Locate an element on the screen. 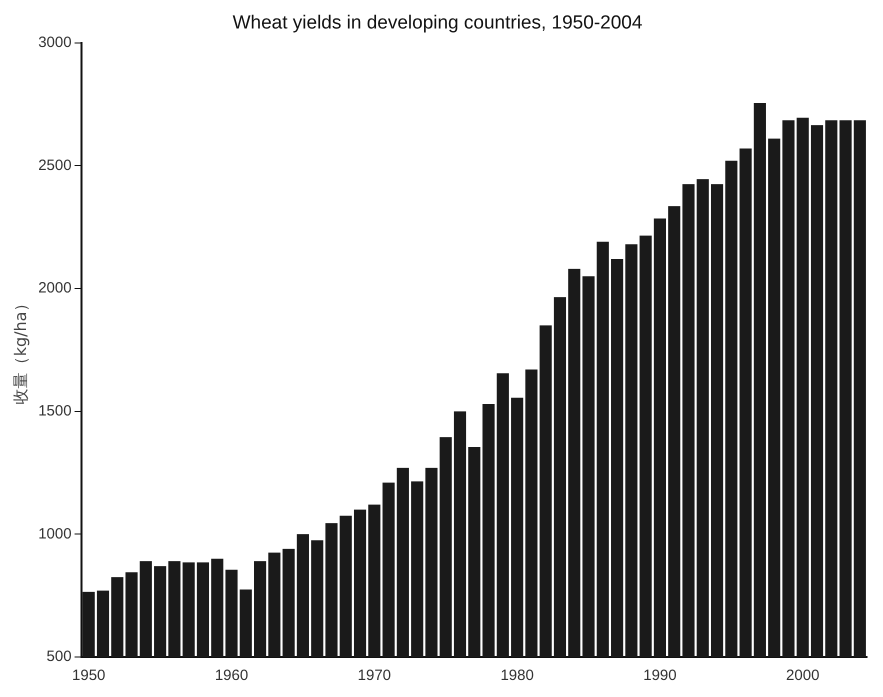  chart-title: Wheat yields in developing countries, 1950-2004 is located at coordinates (437, 23).